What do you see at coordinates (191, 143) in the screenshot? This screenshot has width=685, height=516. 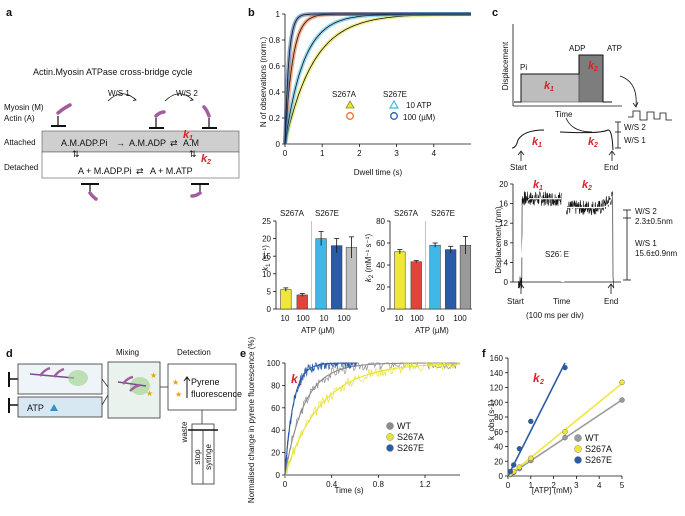 I see `state-am: A.M` at bounding box center [191, 143].